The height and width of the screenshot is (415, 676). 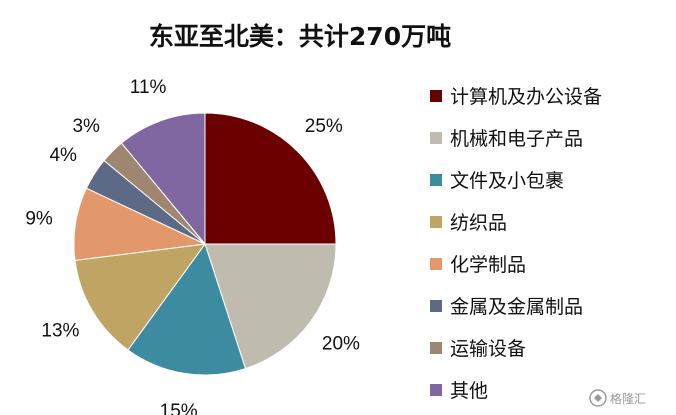 I want to click on watermark-logo-icon, so click(x=598, y=398).